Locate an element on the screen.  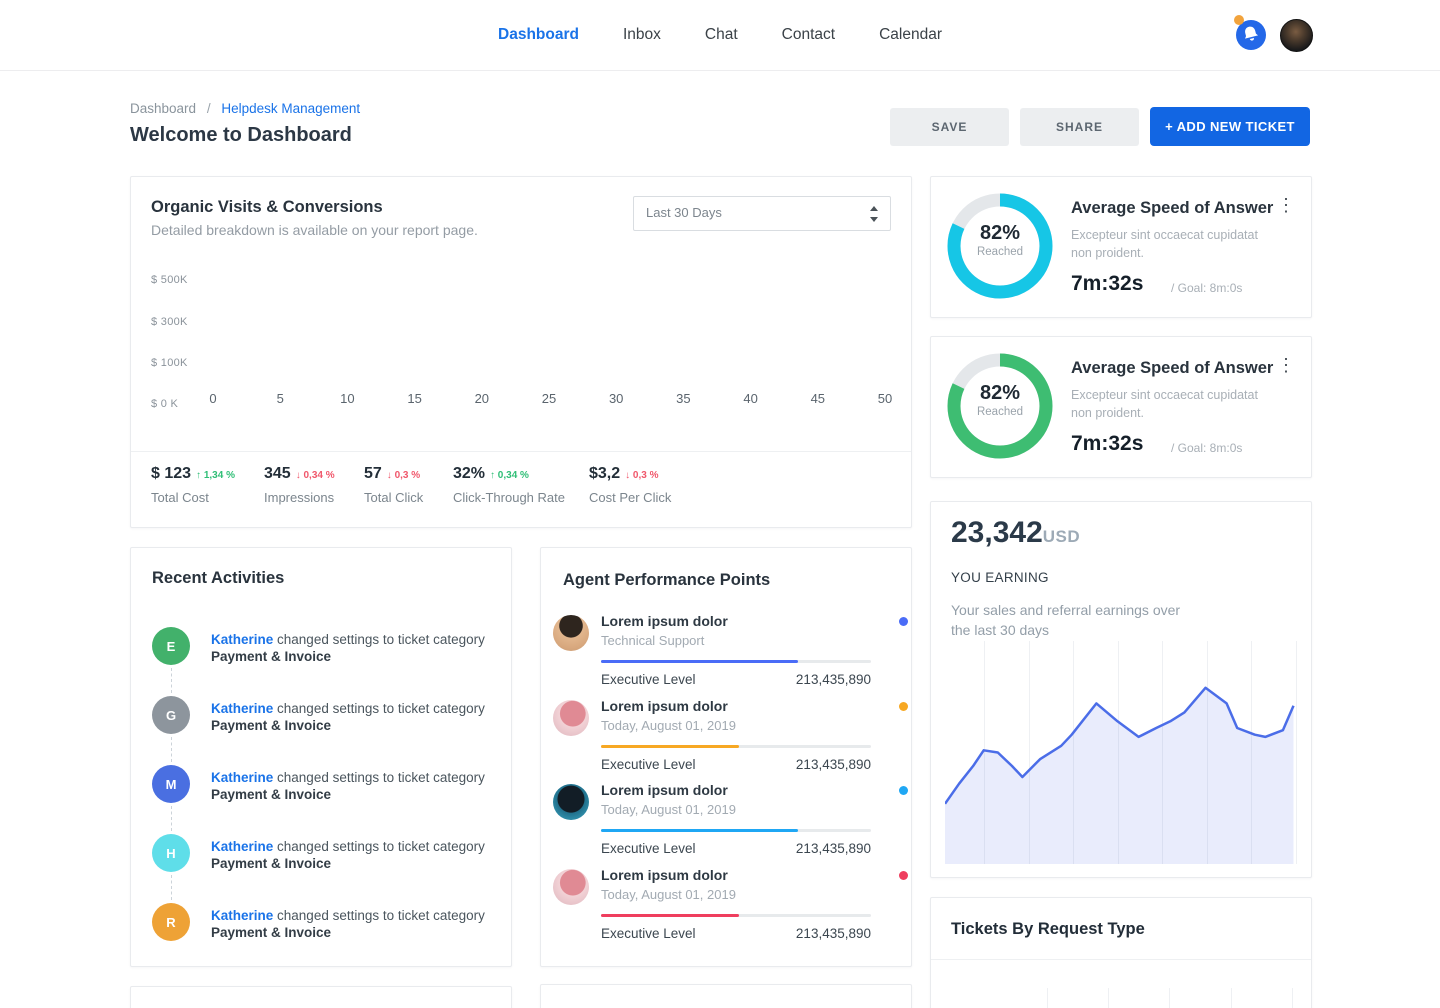
main-nav: Dashboard Inbox Chat Contact Calendar is located at coordinates (720, 35).